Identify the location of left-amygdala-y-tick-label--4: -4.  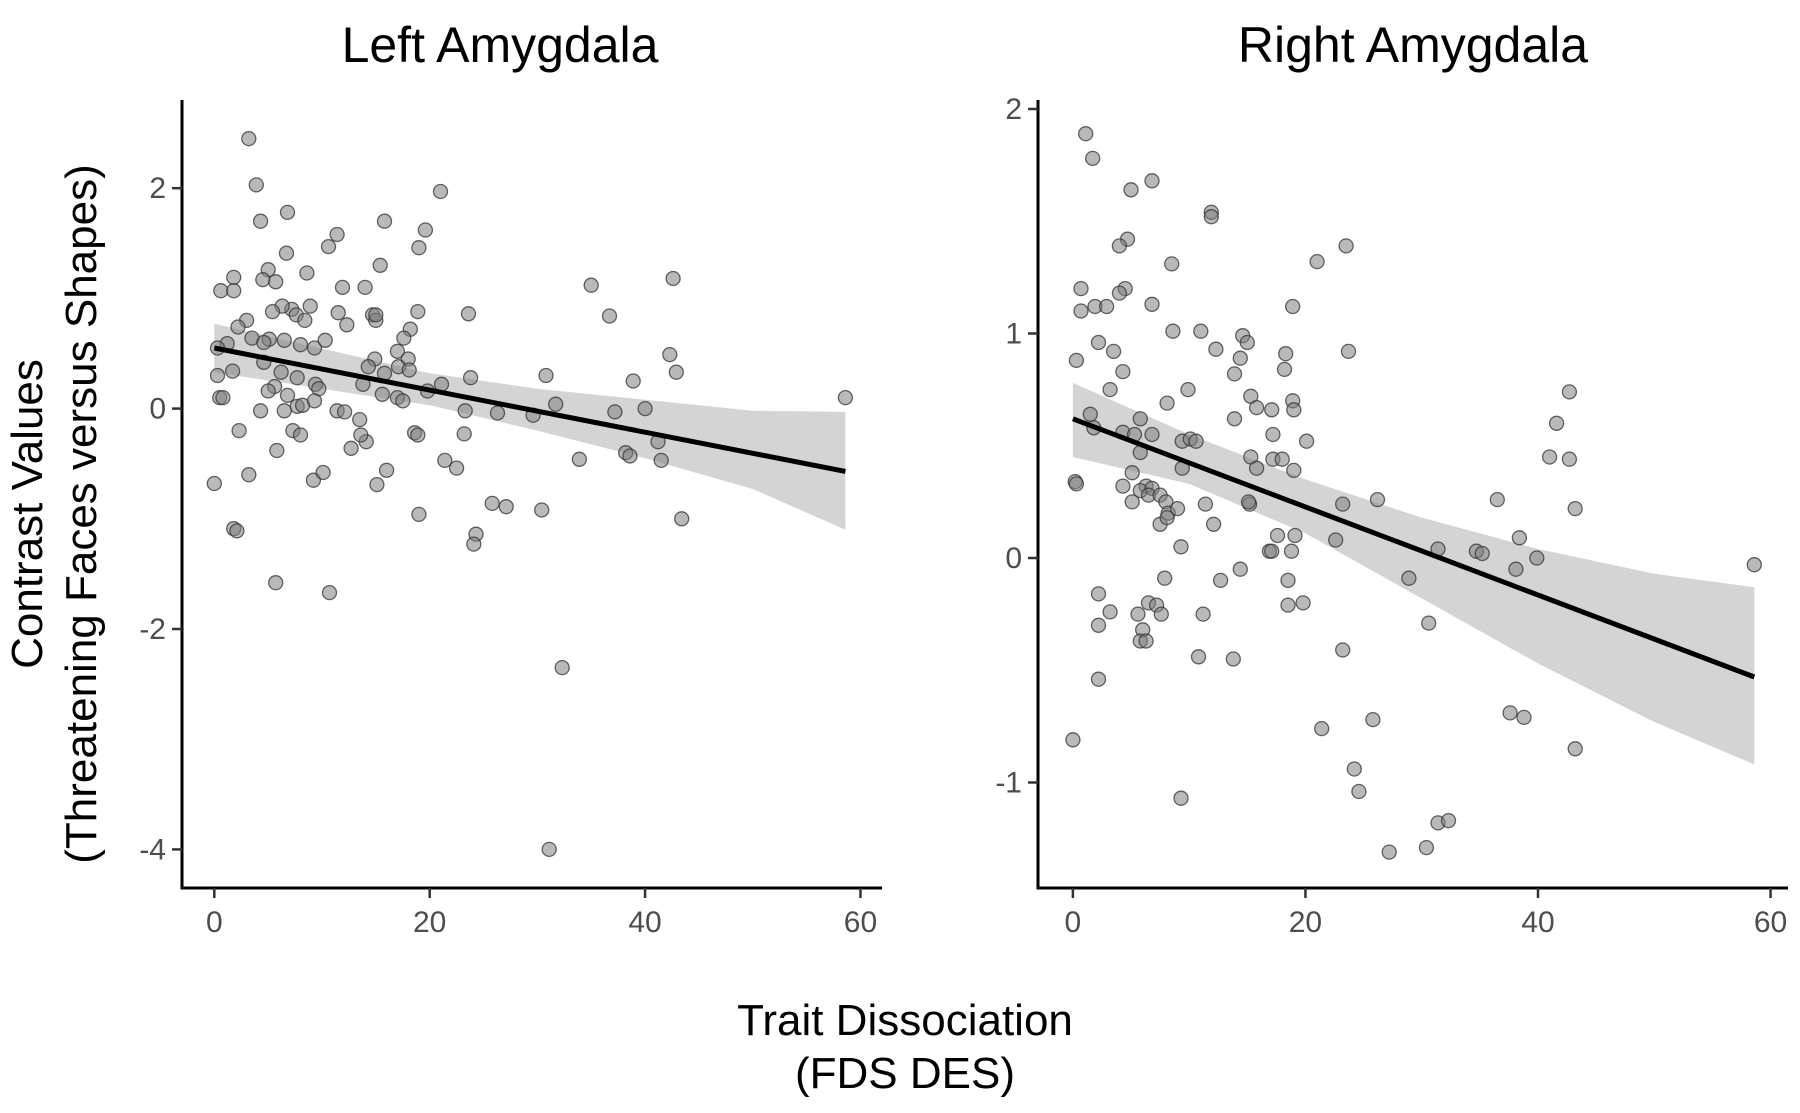
(152, 849).